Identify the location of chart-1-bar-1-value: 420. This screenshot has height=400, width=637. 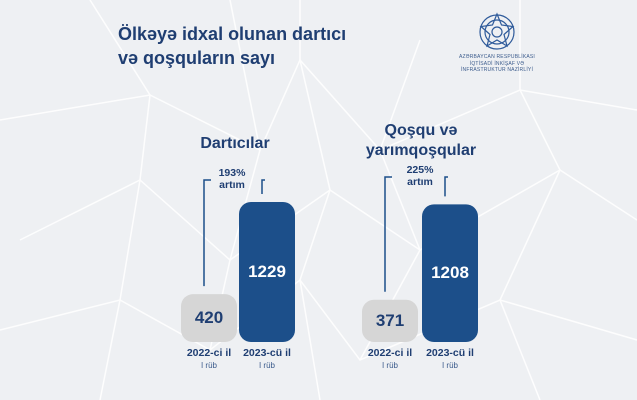
(209, 318).